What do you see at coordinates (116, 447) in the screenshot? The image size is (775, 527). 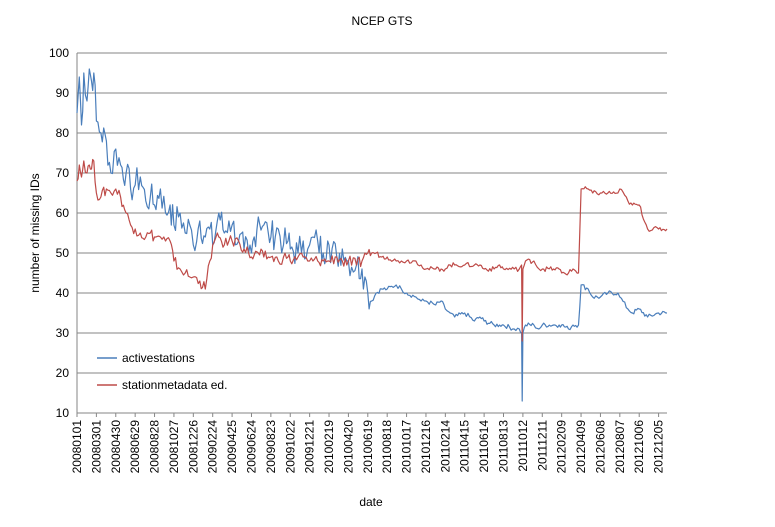 I see `x-tick-label: 20080430` at bounding box center [116, 447].